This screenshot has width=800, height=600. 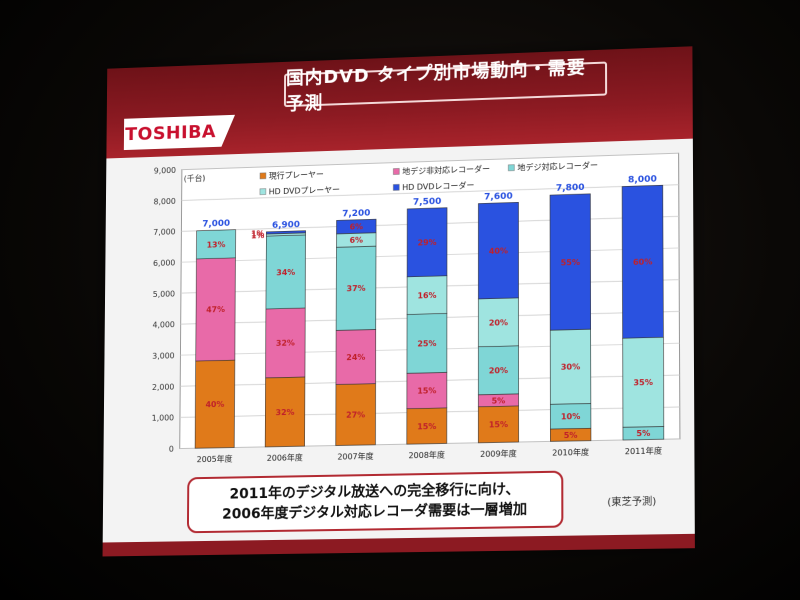 I want to click on bar-total-label: 7,000, so click(x=216, y=224).